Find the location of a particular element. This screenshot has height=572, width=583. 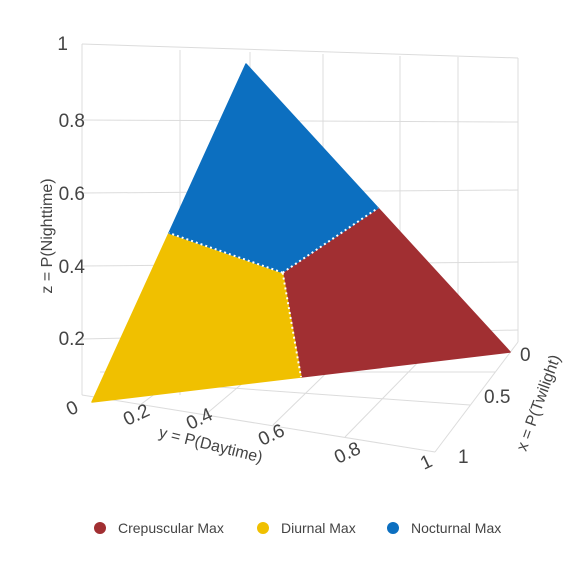

y-tick-label: 0.8 is located at coordinates (347, 453).